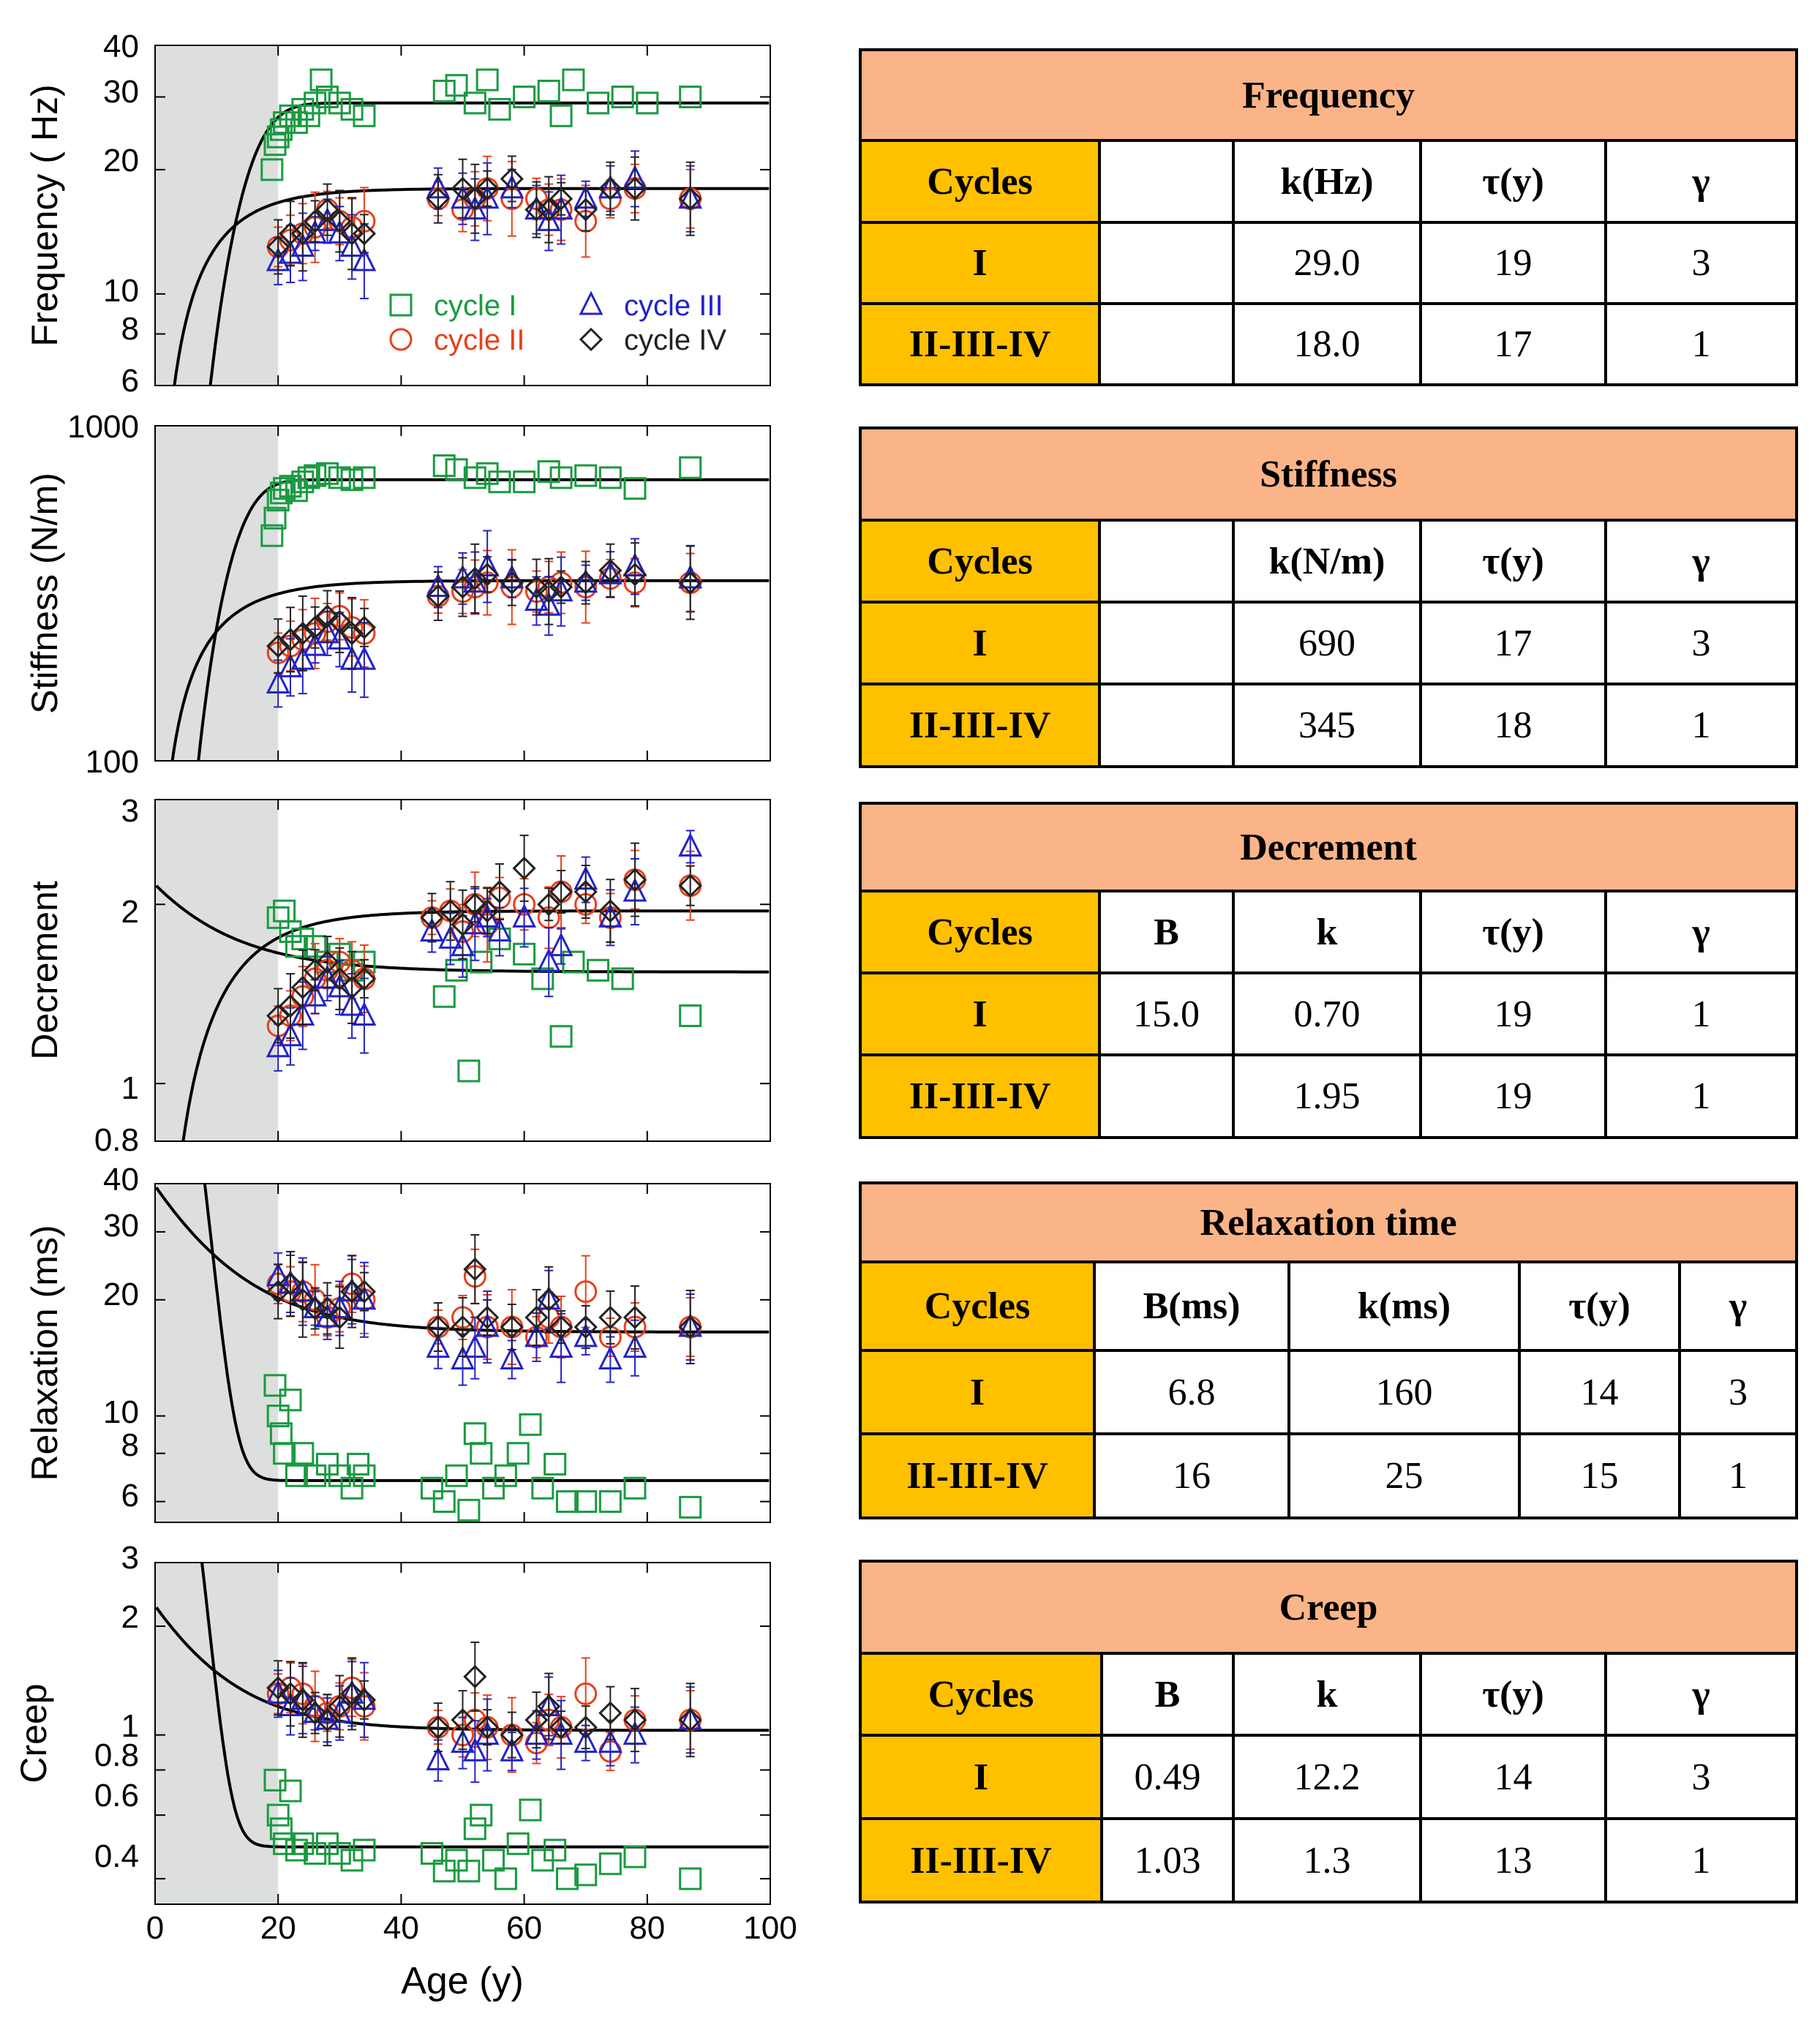 Image resolution: width=1820 pixels, height=2022 pixels. What do you see at coordinates (392, 1722) in the screenshot?
I see `chart-panel-4: 3 2 10.8 0.6 0.4 Creep` at bounding box center [392, 1722].